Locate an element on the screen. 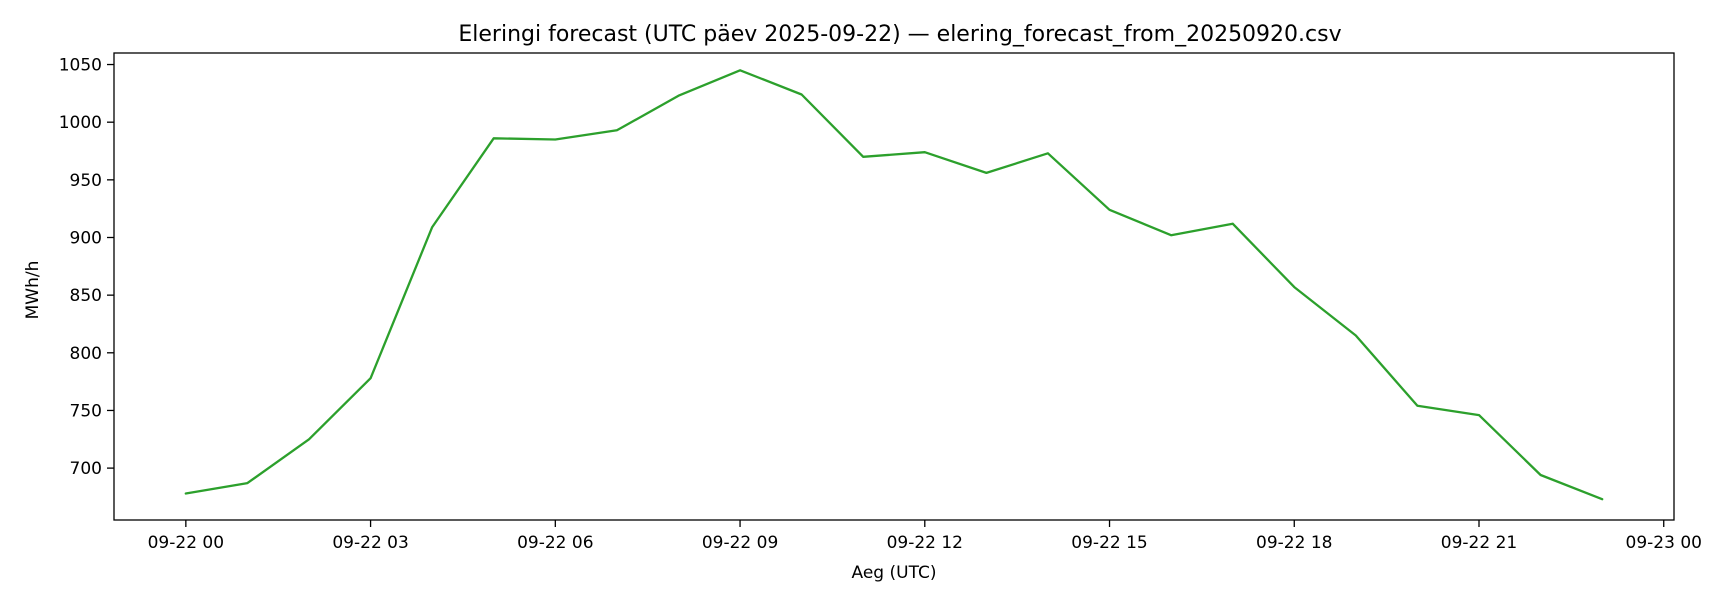  y-tick-label: 850 is located at coordinates (86, 296).